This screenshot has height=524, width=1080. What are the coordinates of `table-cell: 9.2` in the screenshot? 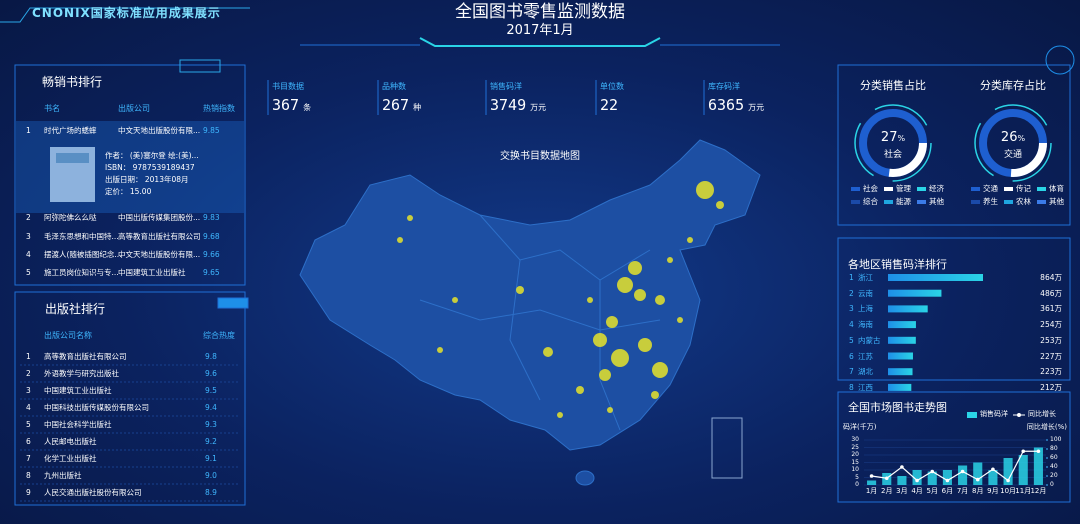 It's located at (211, 441).